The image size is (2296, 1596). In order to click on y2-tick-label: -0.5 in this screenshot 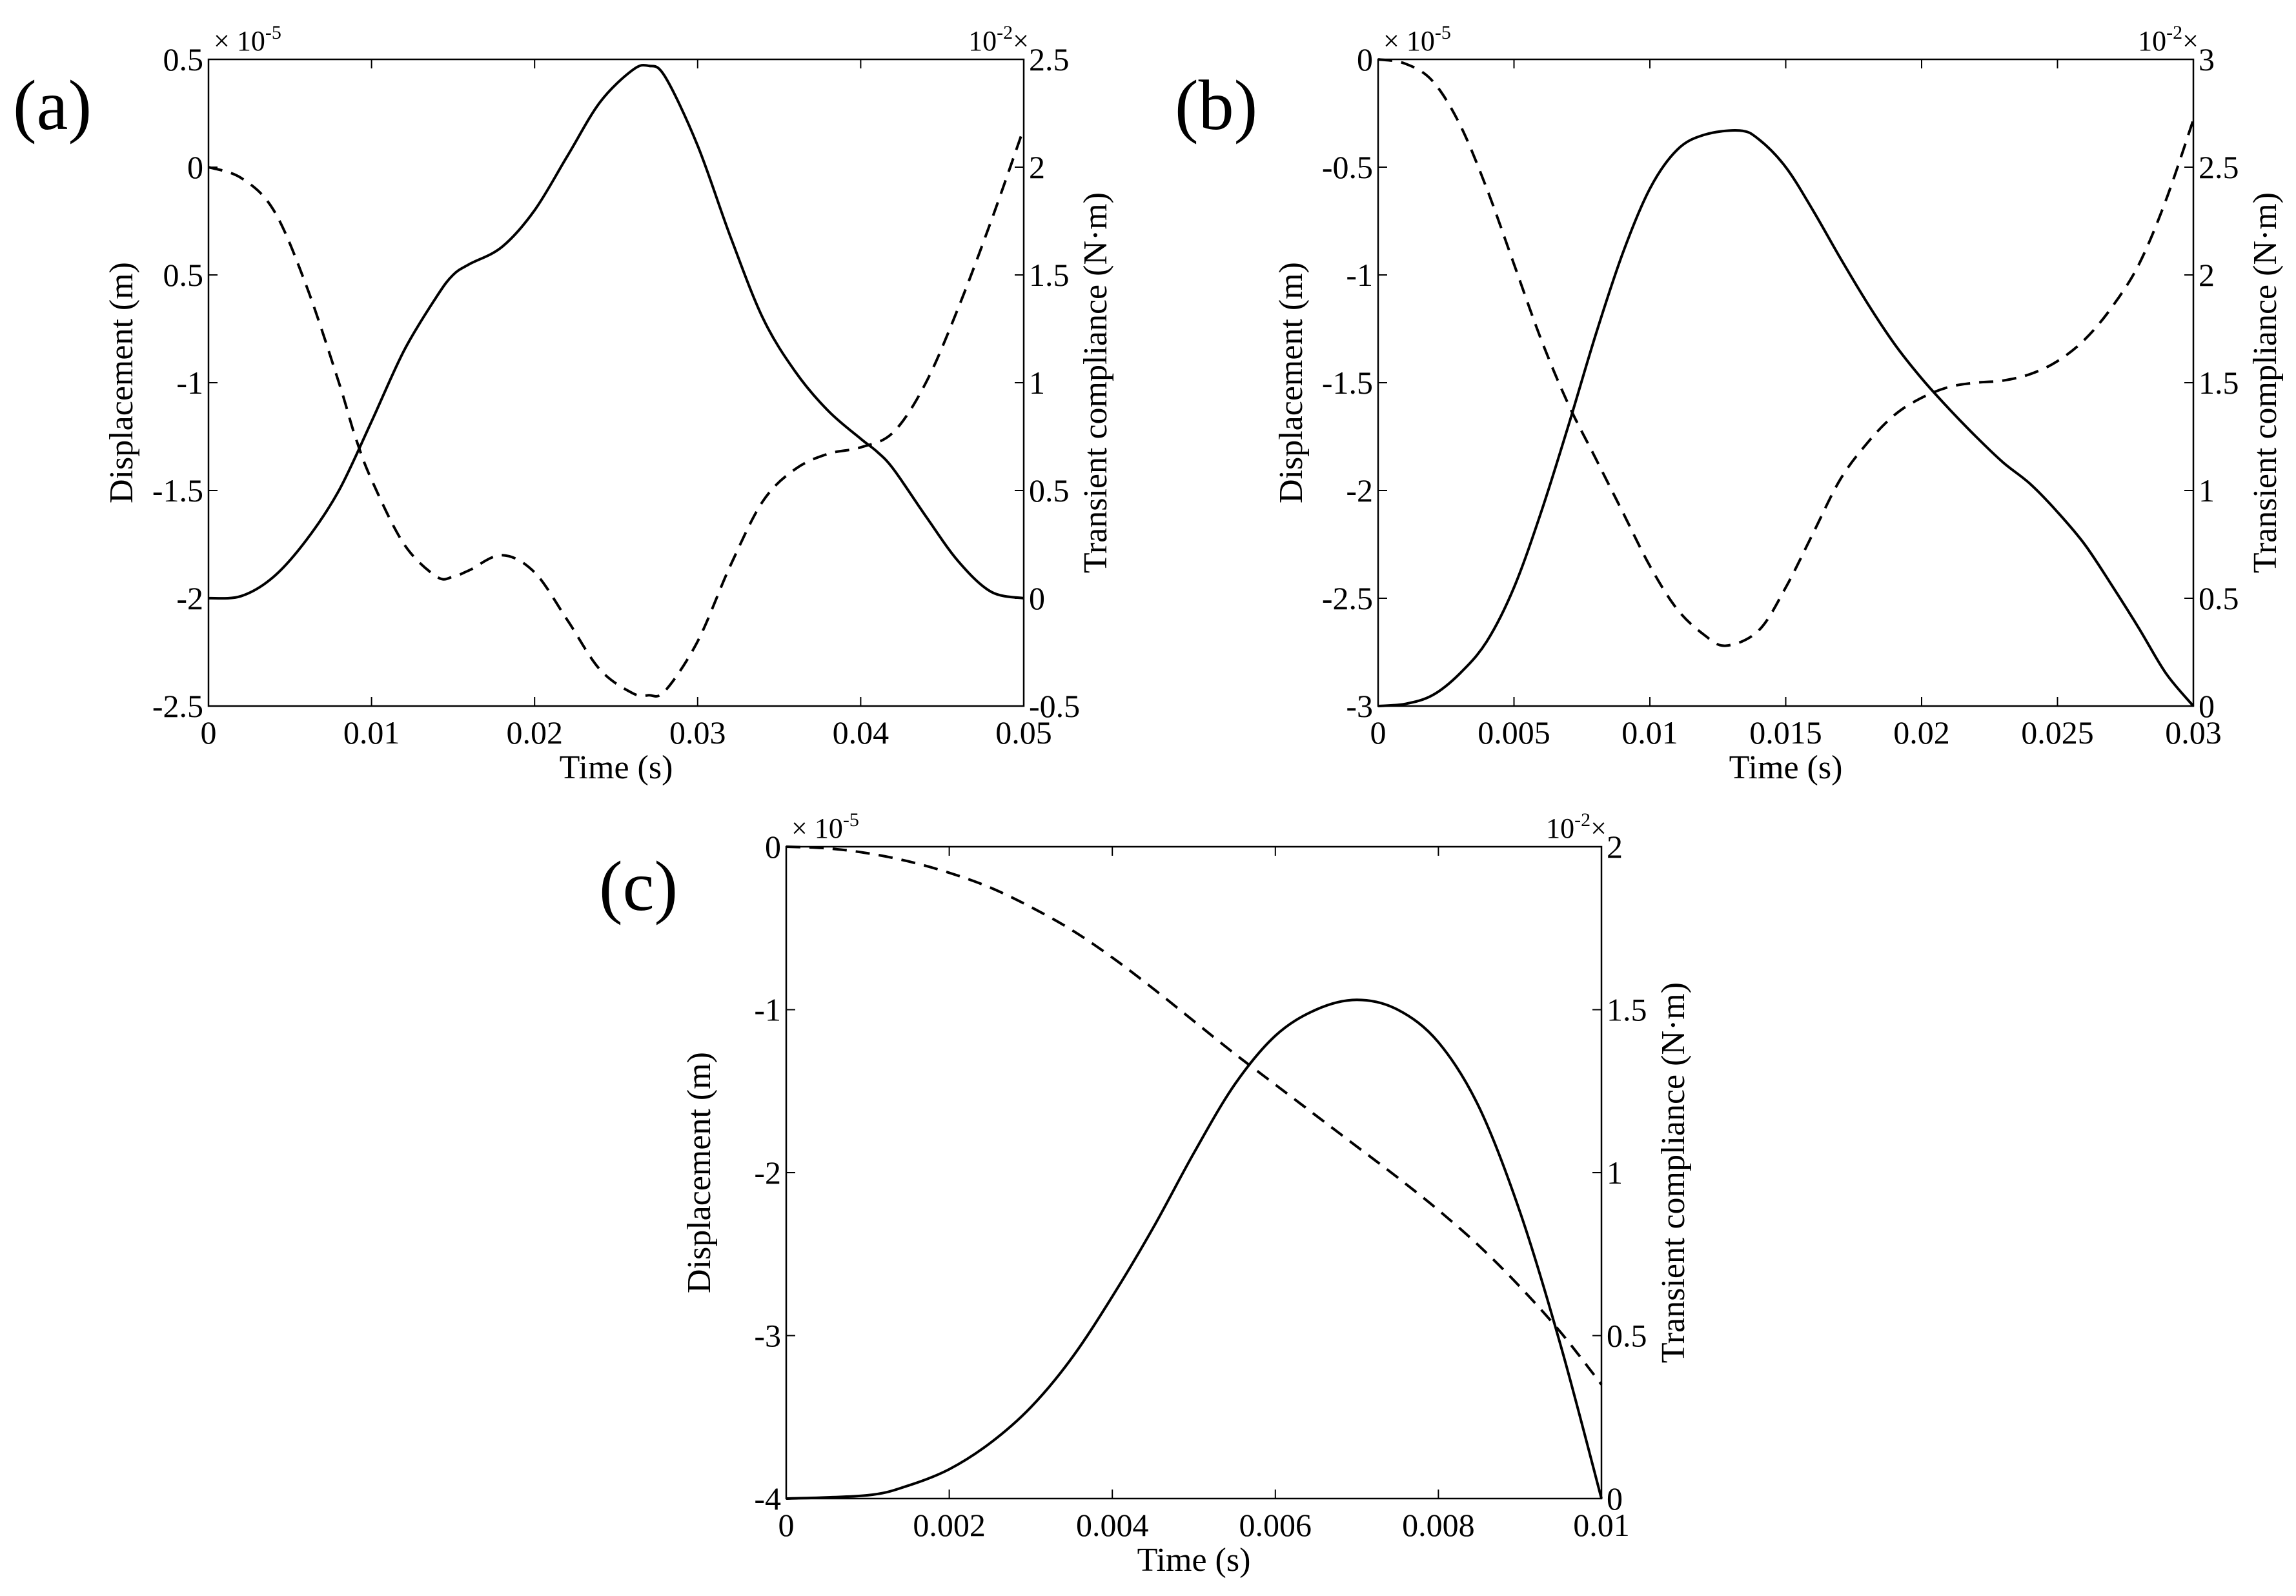, I will do `click(1054, 706)`.